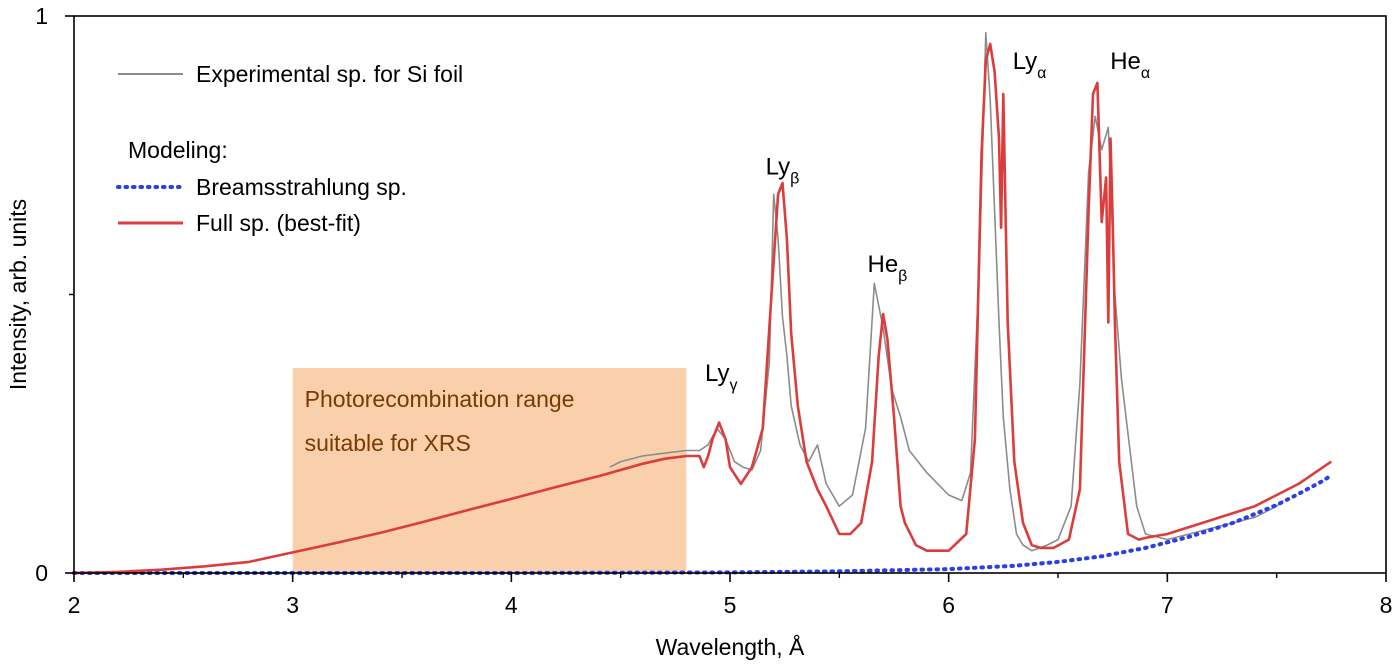 The image size is (1400, 665). I want to click on x-tick-label: 7, so click(1167, 605).